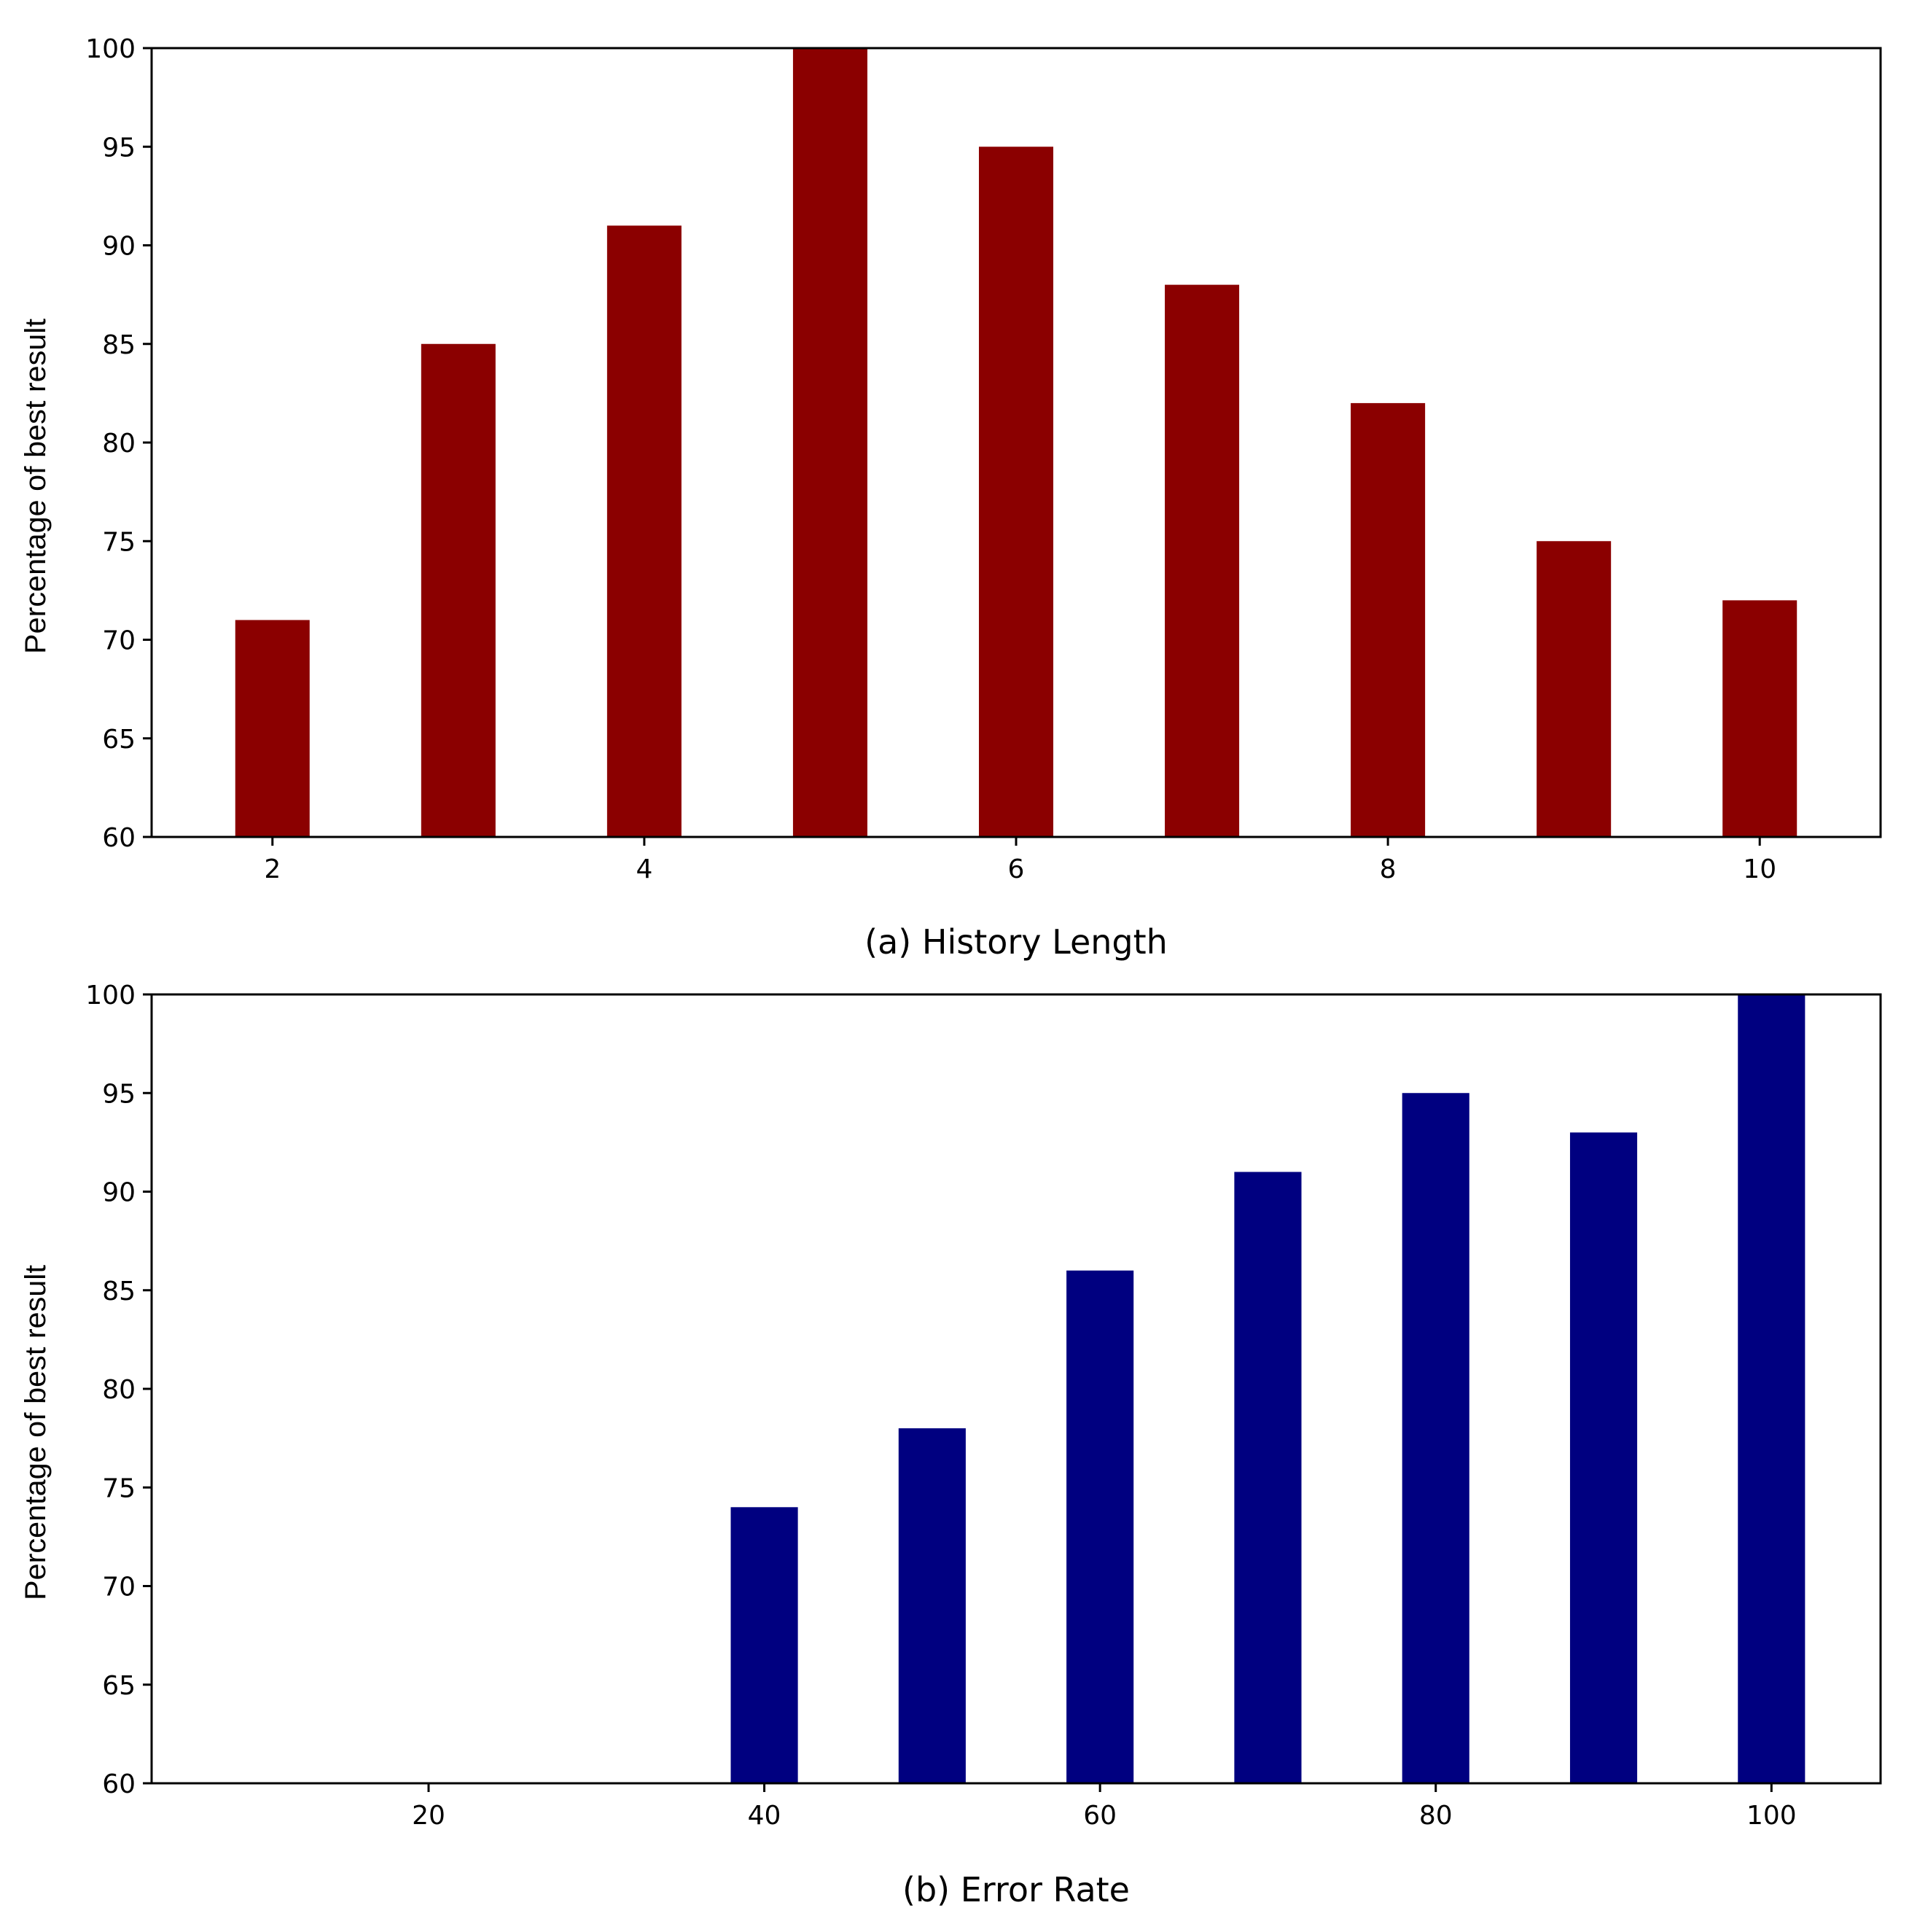 This screenshot has height=1932, width=1909. I want to click on x-tick-label: 2, so click(273, 869).